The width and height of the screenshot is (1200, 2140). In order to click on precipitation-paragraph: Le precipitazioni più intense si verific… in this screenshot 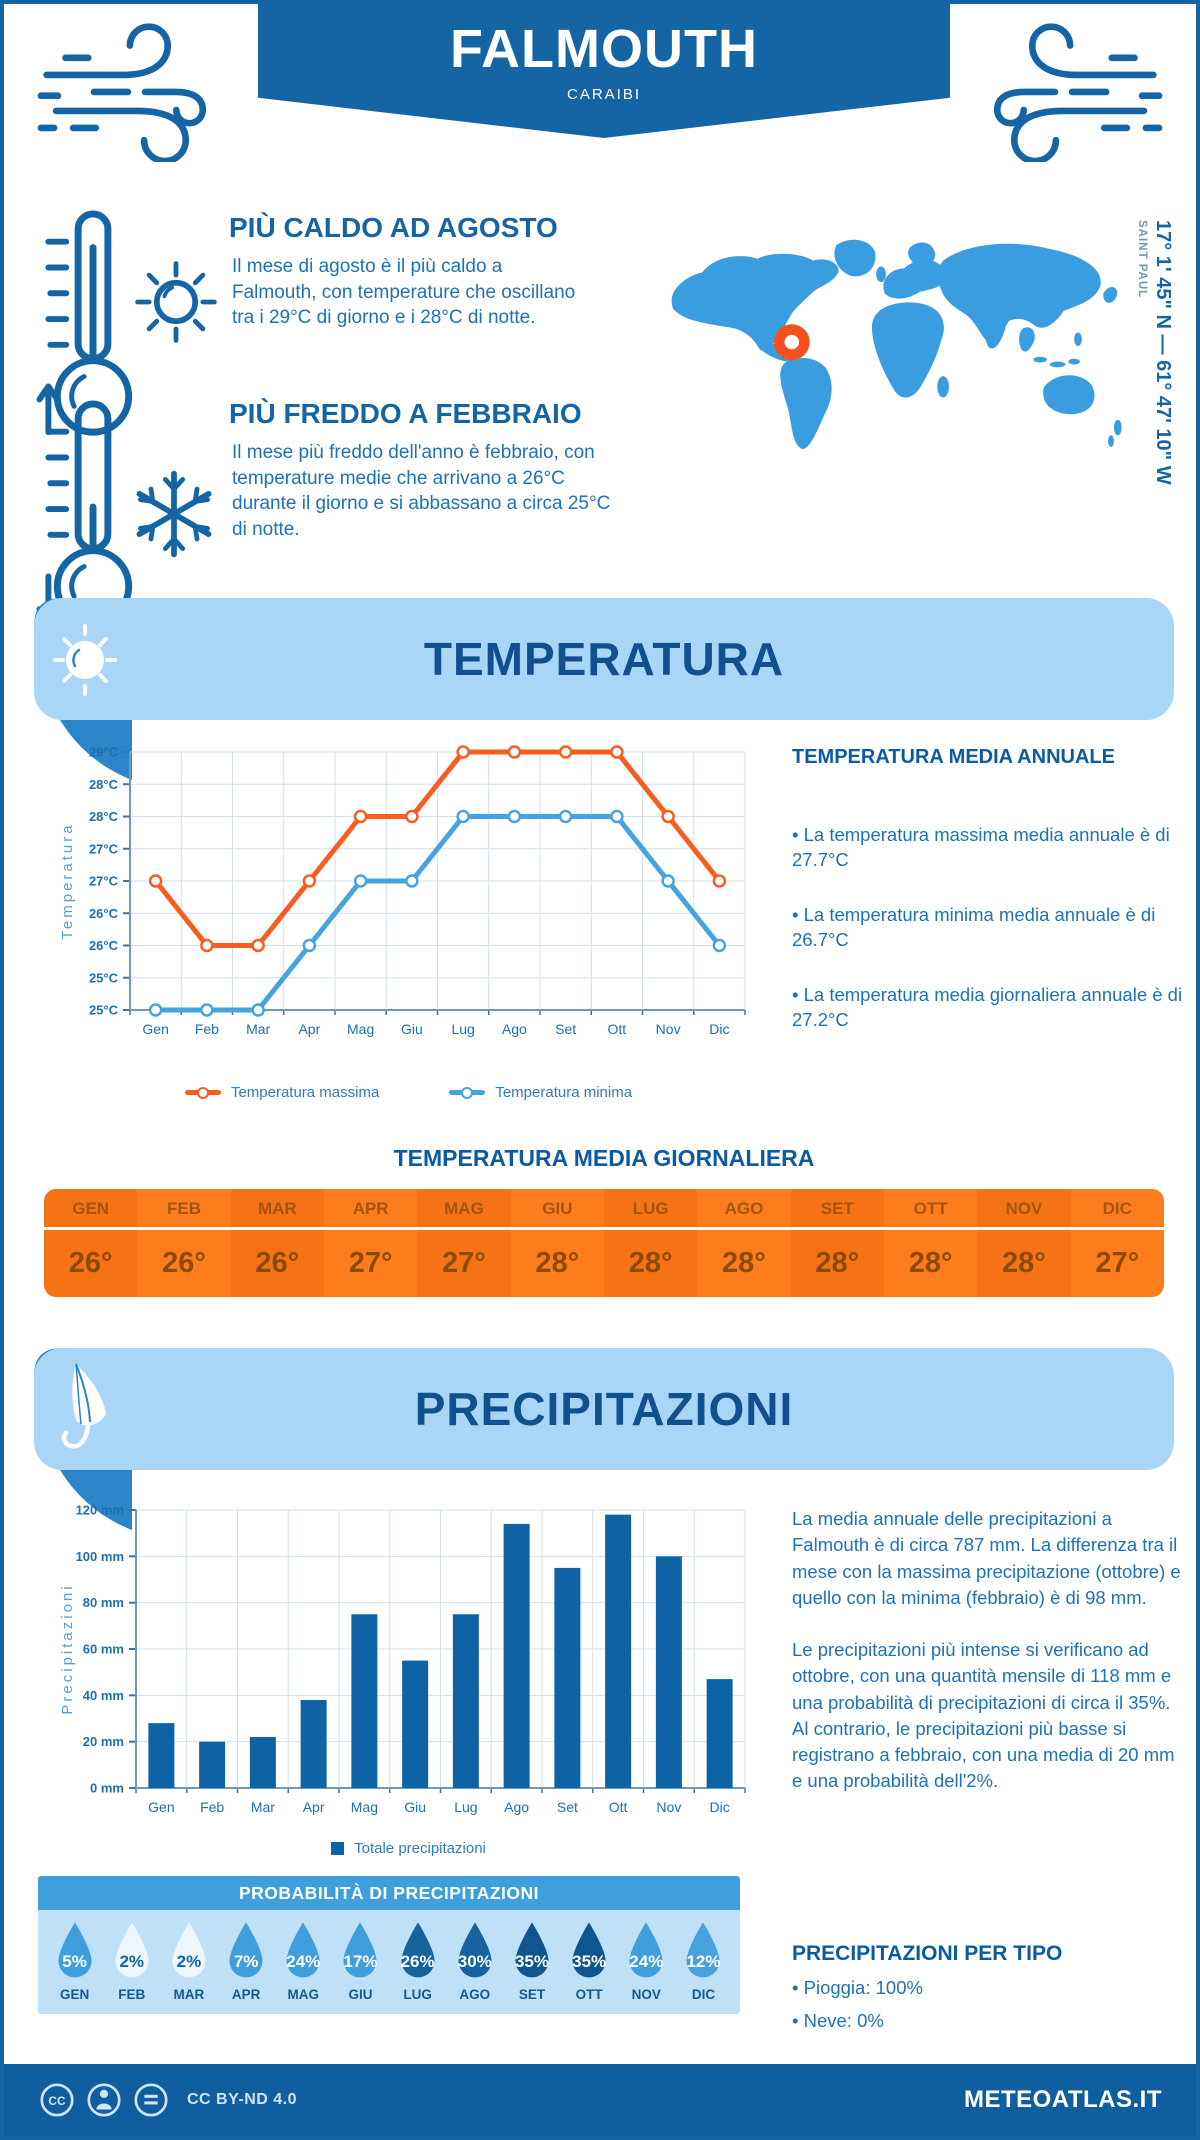, I will do `click(983, 1715)`.